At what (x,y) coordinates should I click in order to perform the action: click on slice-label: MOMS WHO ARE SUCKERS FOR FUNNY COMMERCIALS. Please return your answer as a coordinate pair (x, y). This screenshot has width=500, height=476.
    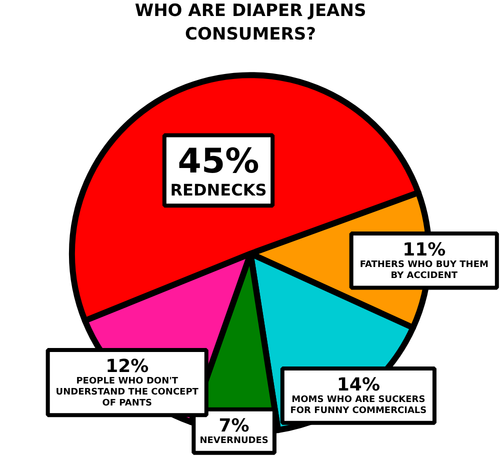
    Looking at the image, I should click on (358, 405).